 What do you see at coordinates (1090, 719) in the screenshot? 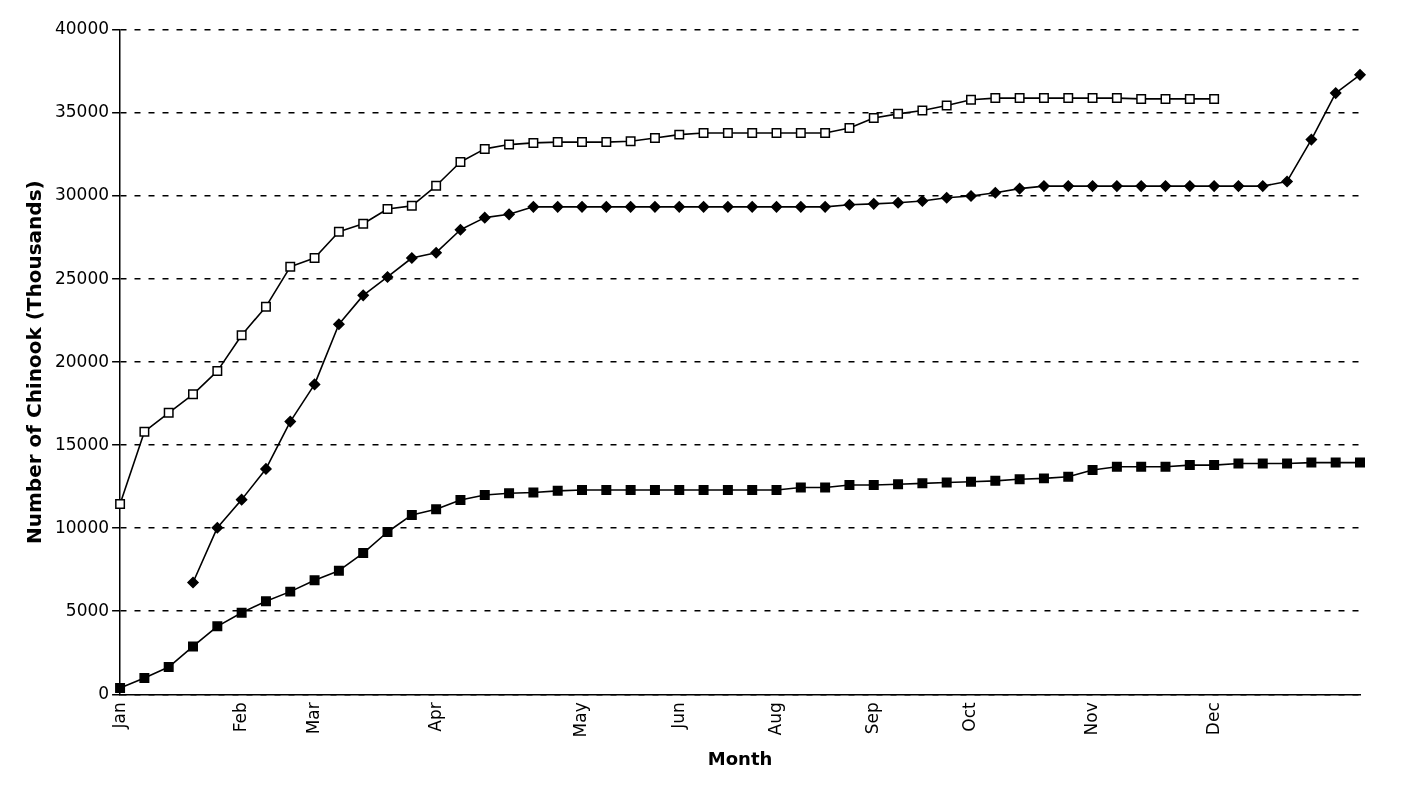
I see `x-tick-label: Nov` at bounding box center [1090, 719].